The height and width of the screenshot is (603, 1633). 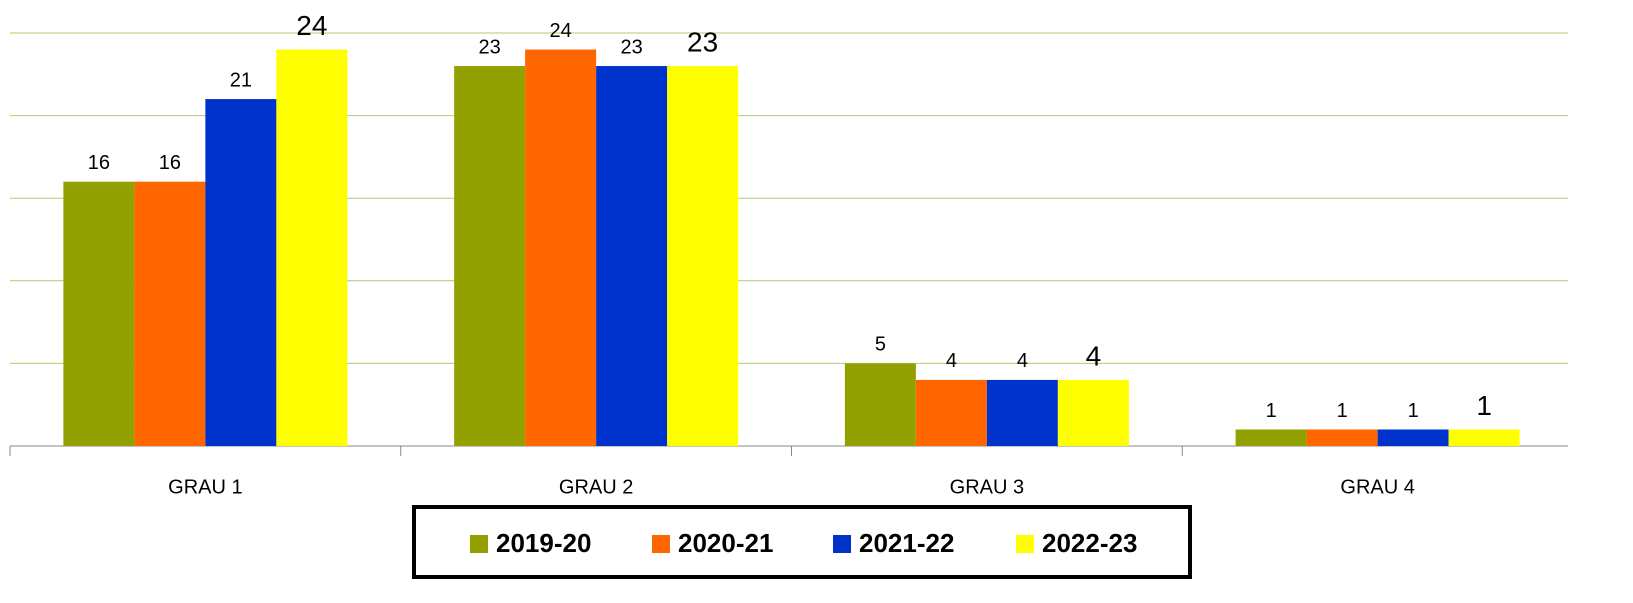 I want to click on value-label: 5, so click(x=880, y=345).